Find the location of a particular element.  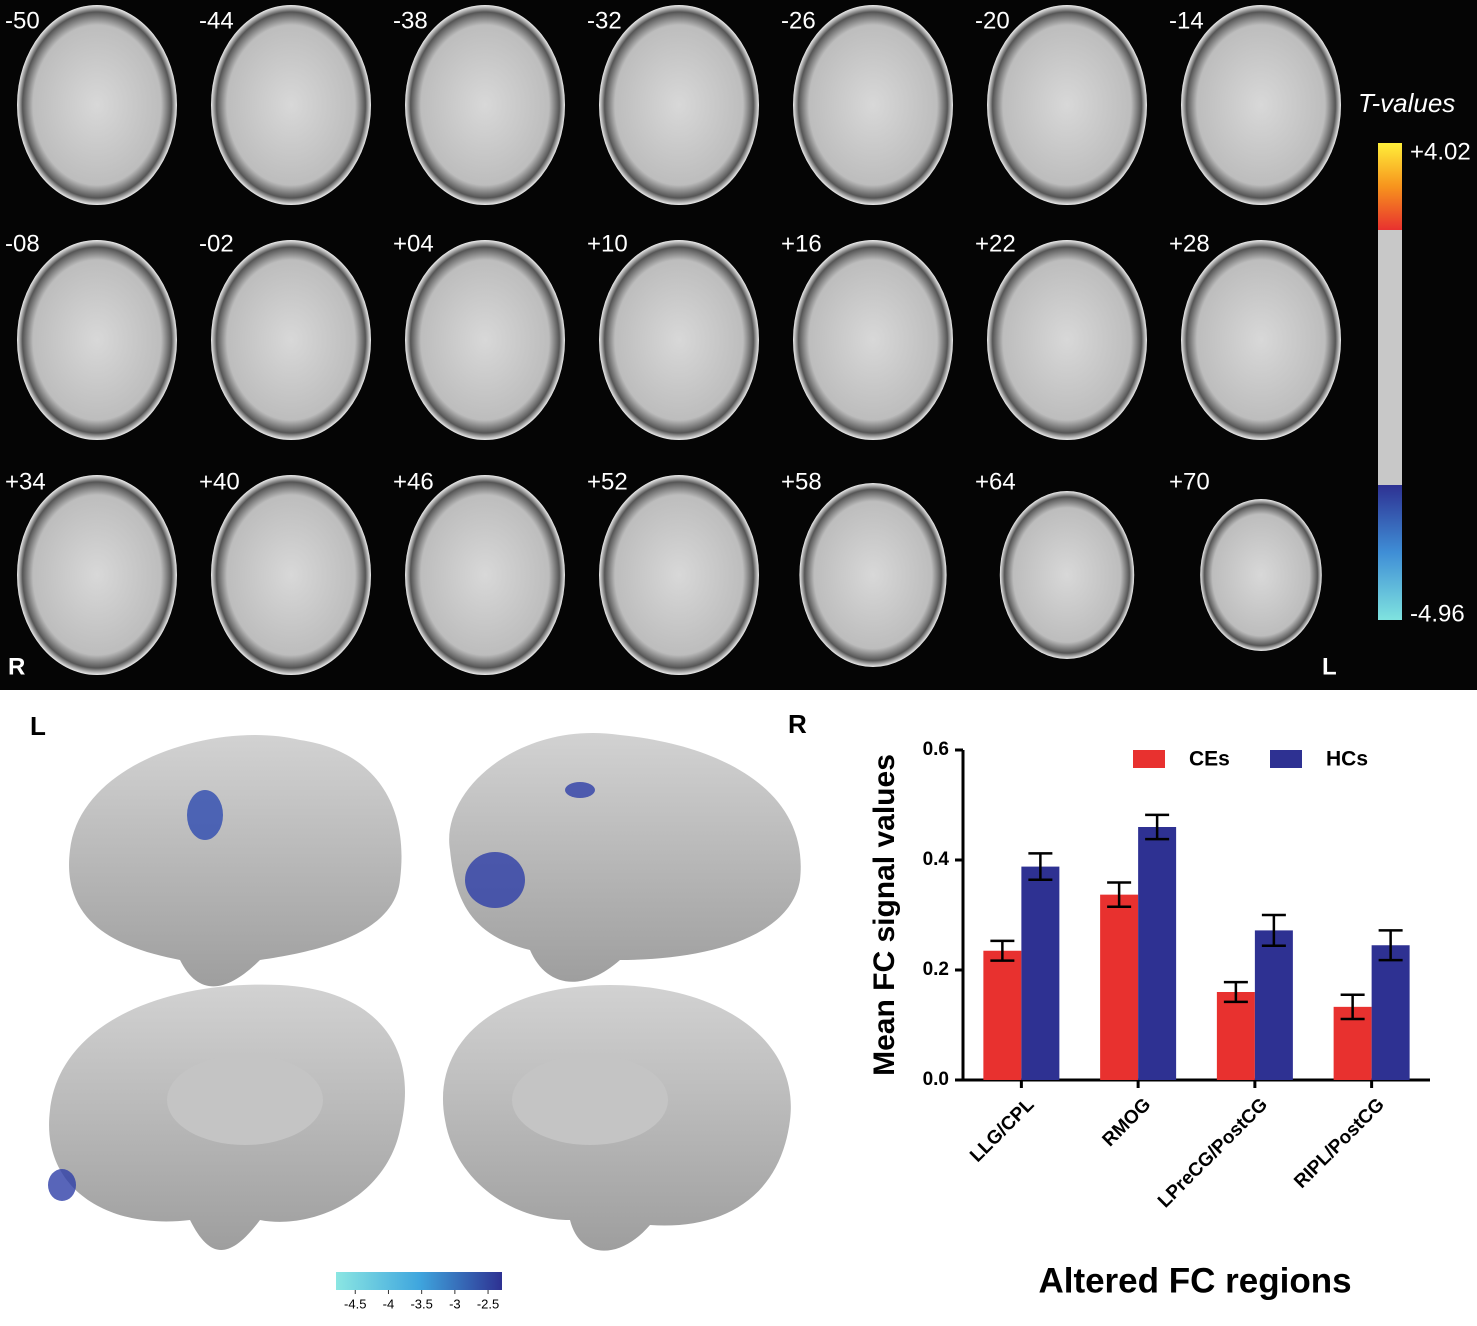

y-tick-label: 0.0 is located at coordinates (936, 1079).